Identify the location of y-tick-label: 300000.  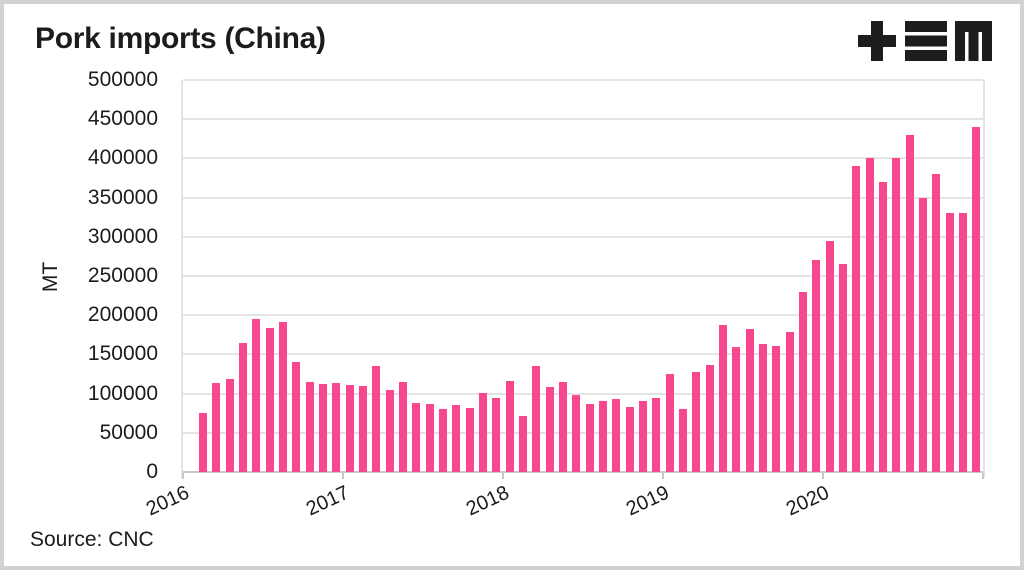
(122, 236).